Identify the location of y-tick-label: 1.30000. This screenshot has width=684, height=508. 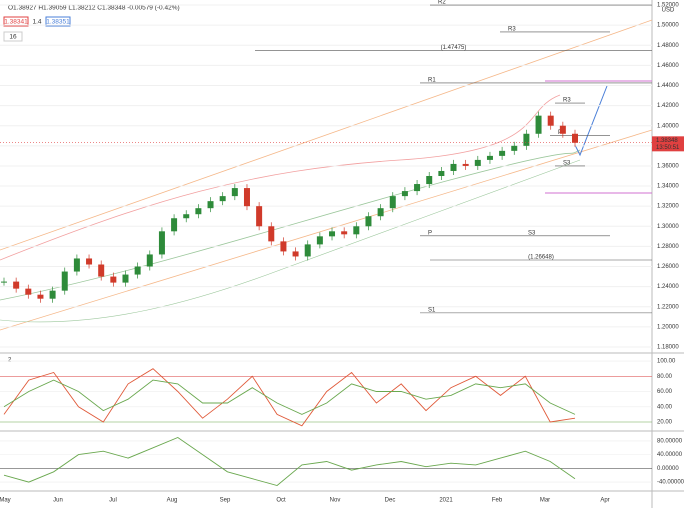
(668, 227).